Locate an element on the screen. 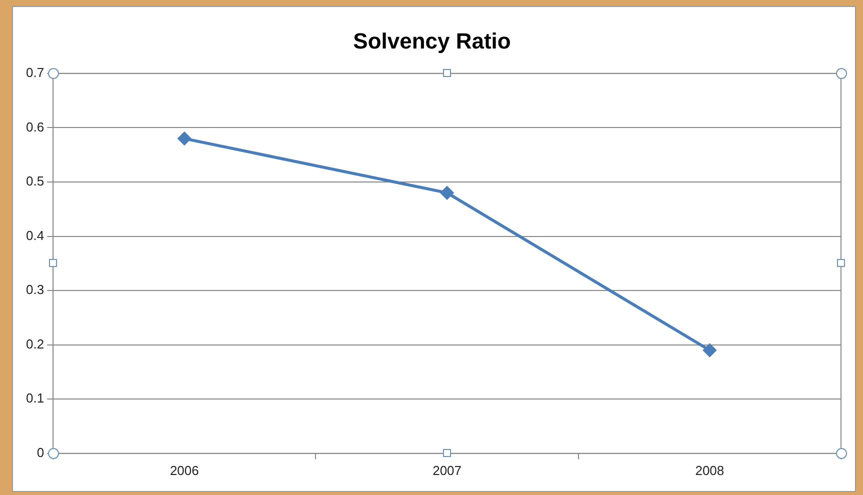 The height and width of the screenshot is (495, 863). y-tick-label: 0.1 is located at coordinates (35, 398).